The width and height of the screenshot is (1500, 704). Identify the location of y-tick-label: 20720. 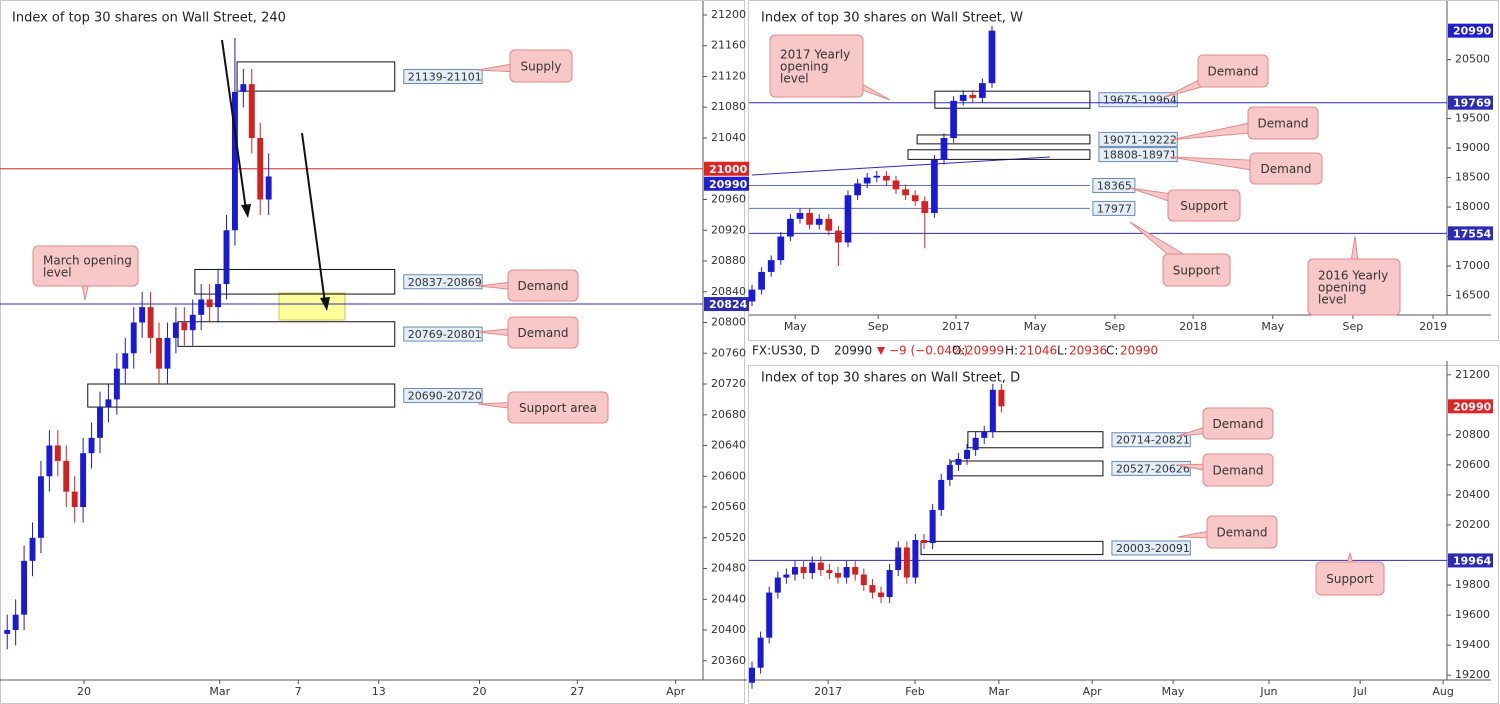
(728, 383).